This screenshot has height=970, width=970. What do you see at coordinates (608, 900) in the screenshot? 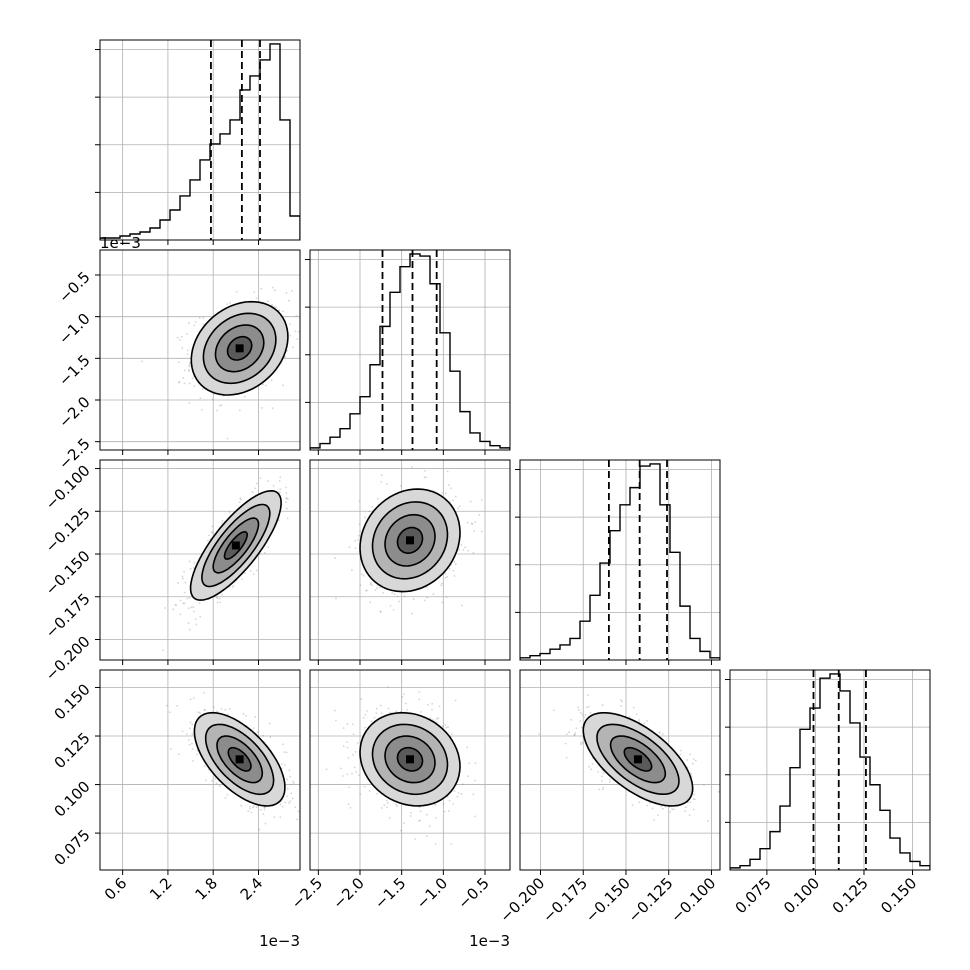
I see `x-tick-label: −0.150` at bounding box center [608, 900].